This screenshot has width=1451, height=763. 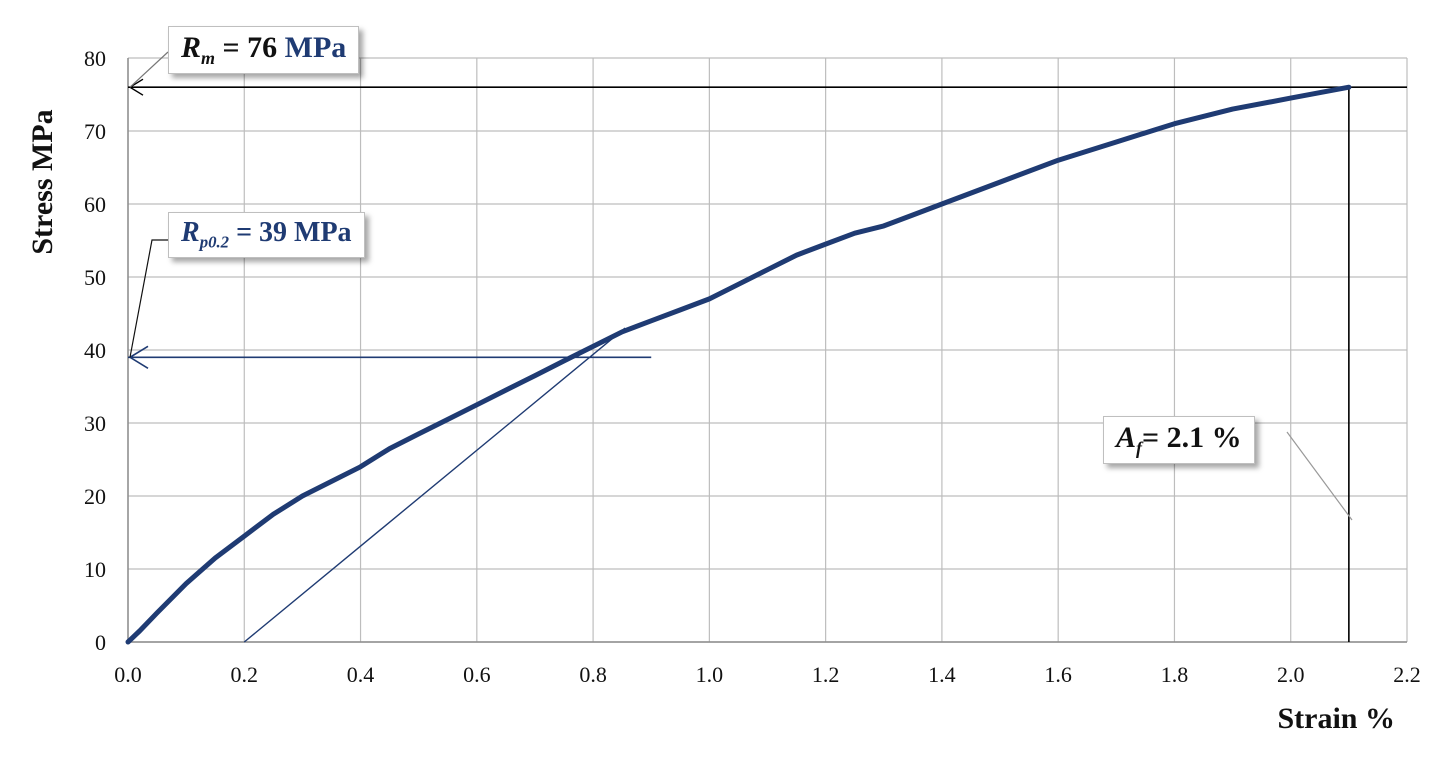 I want to click on rp-leader-line, so click(x=148, y=298).